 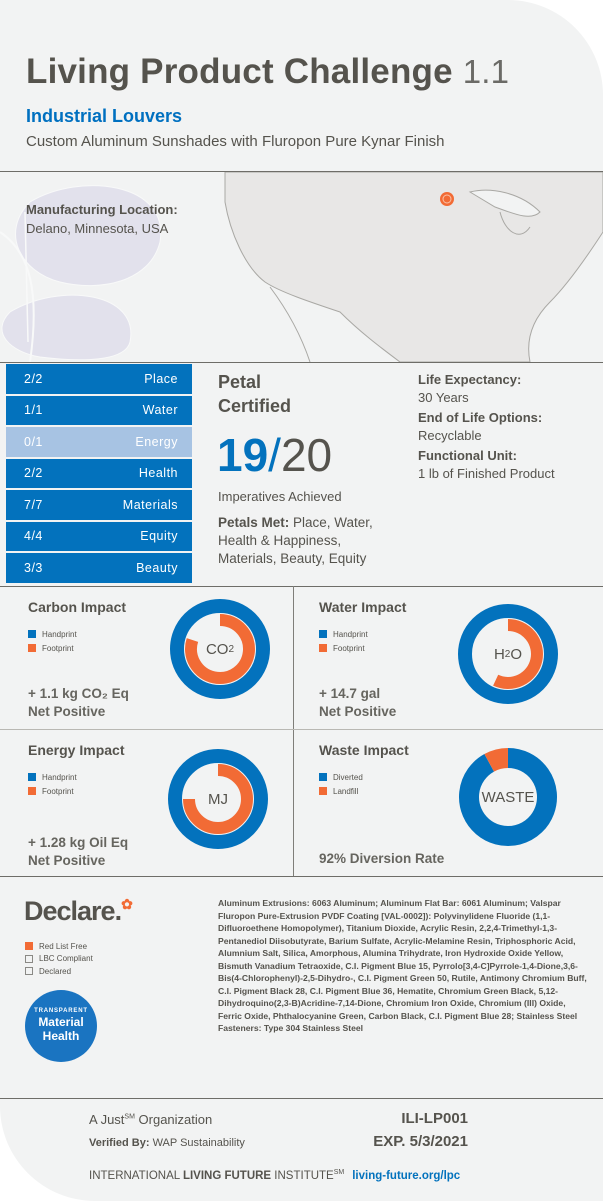 What do you see at coordinates (159, 536) in the screenshot?
I see `petal-name: Equity` at bounding box center [159, 536].